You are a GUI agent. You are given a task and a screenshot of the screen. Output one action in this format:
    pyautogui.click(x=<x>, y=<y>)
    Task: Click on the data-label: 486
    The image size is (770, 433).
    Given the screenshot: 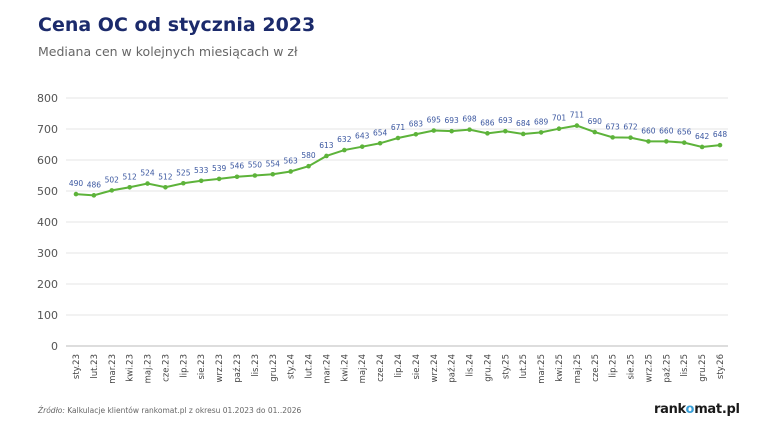 What is the action you would take?
    pyautogui.click(x=94, y=184)
    